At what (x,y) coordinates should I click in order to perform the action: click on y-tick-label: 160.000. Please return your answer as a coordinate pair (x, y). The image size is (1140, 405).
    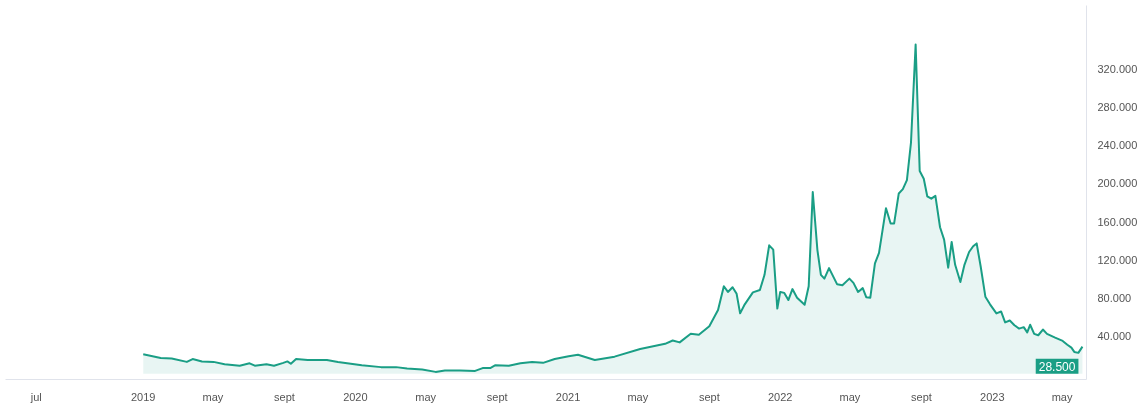
    Looking at the image, I should click on (1117, 221).